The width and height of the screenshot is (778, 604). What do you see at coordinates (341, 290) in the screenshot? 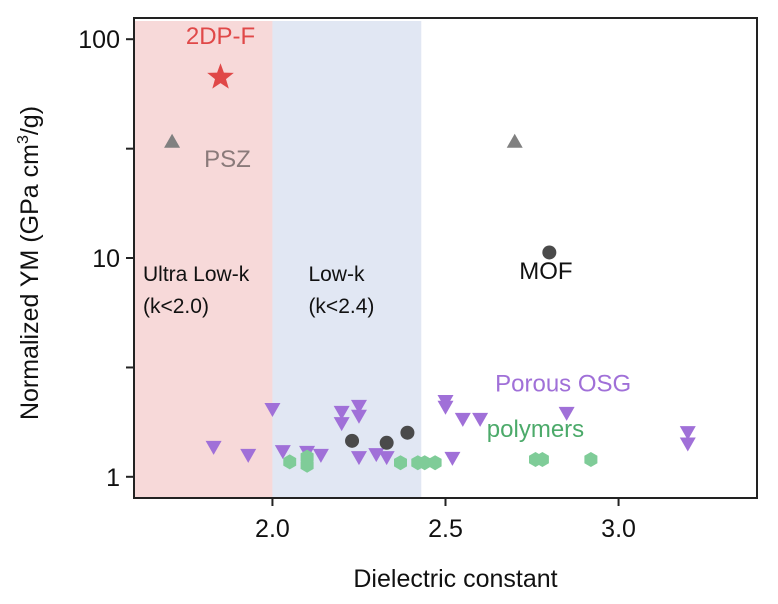
I see `region-label-low-k: Low-k (k<2.4)` at bounding box center [341, 290].